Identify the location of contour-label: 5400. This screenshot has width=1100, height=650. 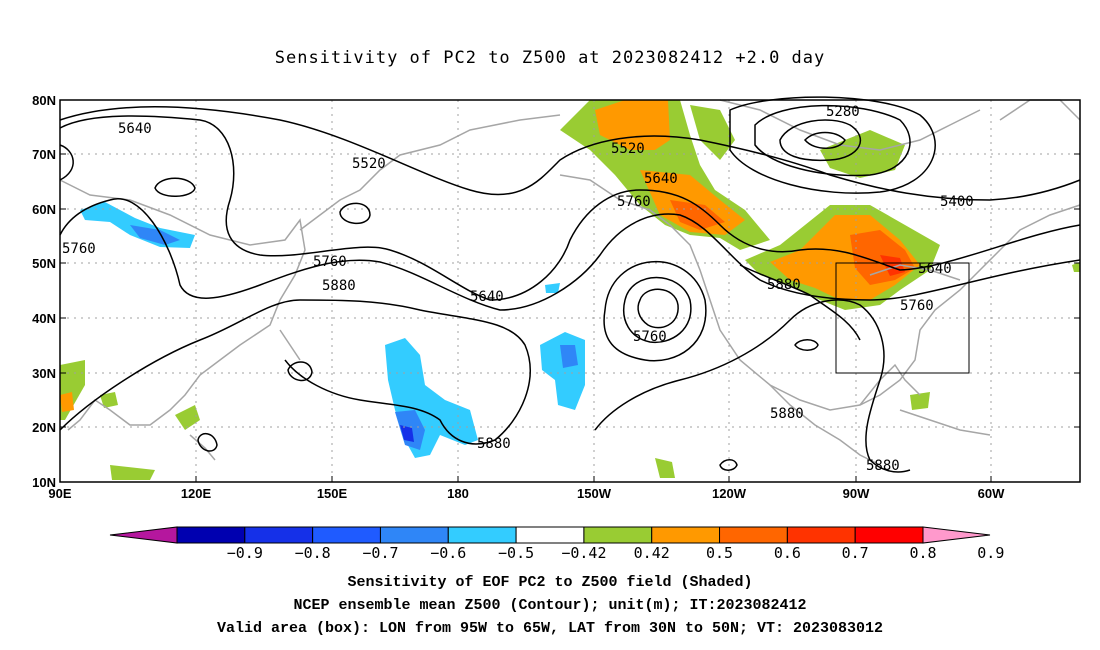
(957, 202).